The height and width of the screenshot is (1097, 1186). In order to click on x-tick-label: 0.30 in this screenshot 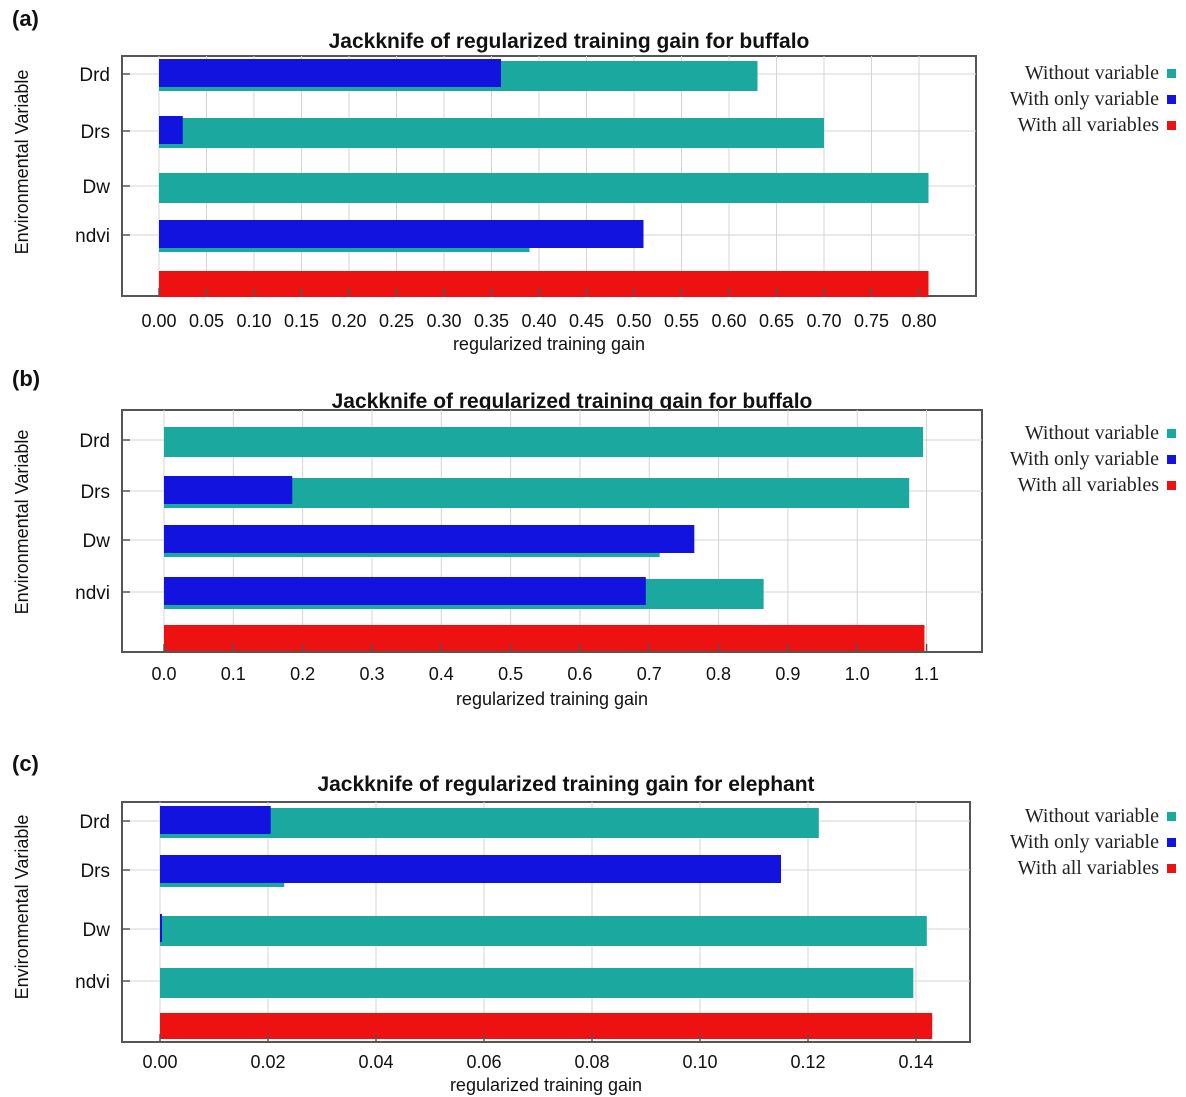, I will do `click(443, 321)`.